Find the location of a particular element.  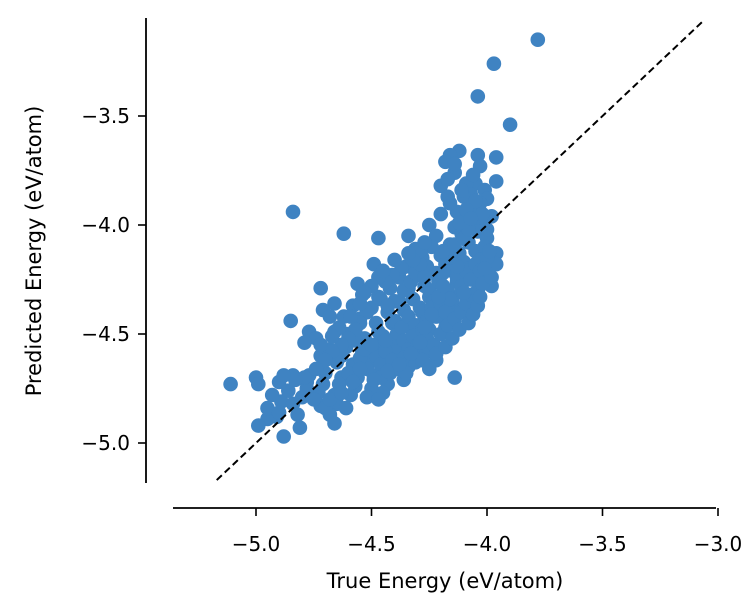

x-tick-label: −4.5 is located at coordinates (371, 544).